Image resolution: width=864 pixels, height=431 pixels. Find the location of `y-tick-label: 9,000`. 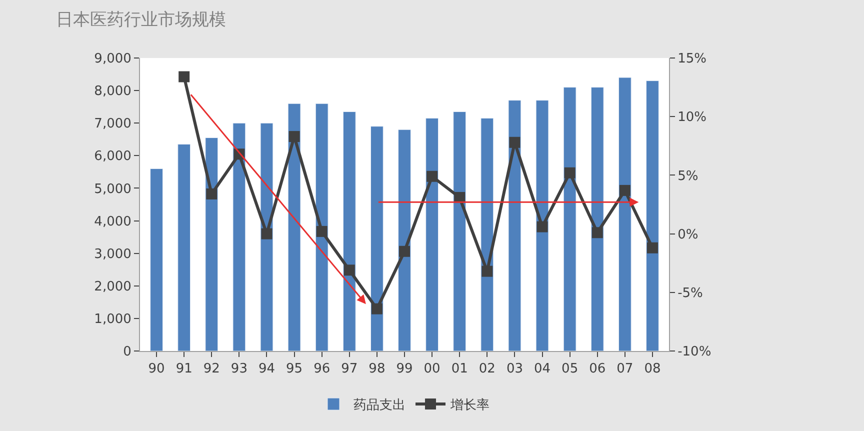

y-tick-label: 9,000 is located at coordinates (113, 59).